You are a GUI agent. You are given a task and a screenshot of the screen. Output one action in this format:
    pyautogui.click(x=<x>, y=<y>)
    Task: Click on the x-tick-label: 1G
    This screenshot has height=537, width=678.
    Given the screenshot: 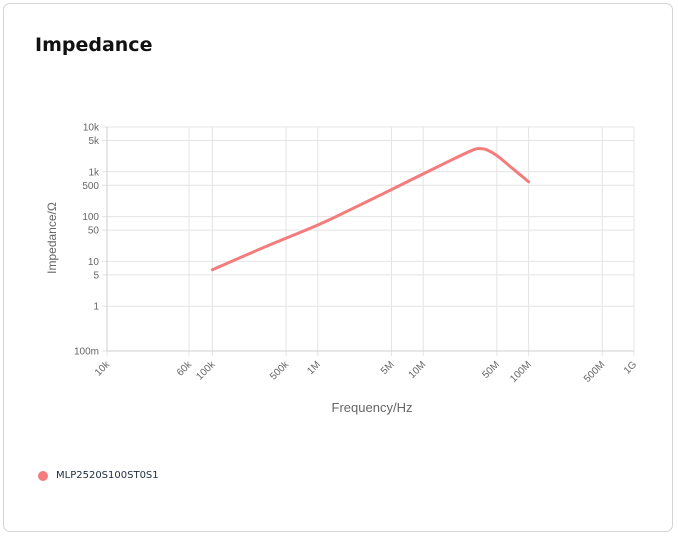 What is the action you would take?
    pyautogui.click(x=630, y=367)
    